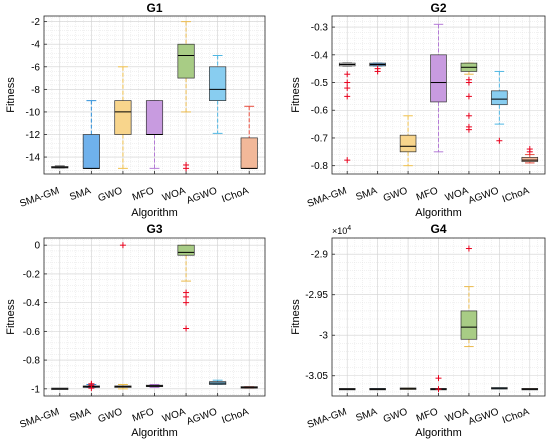  I want to click on y-tick-label: -8, so click(35, 90).